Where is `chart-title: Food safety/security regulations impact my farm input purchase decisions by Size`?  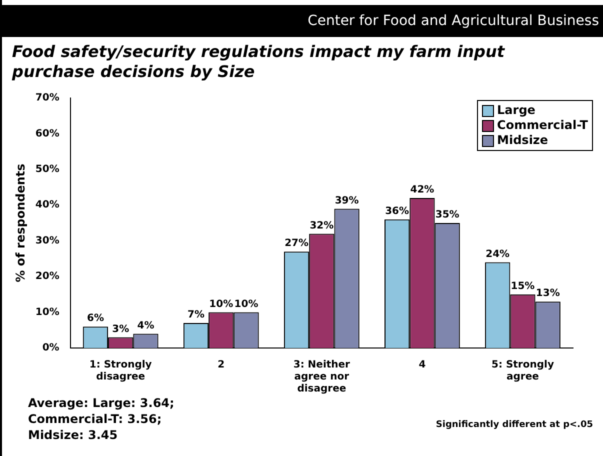 chart-title: Food safety/security regulations impact my farm input purchase decisions by Size is located at coordinates (259, 62).